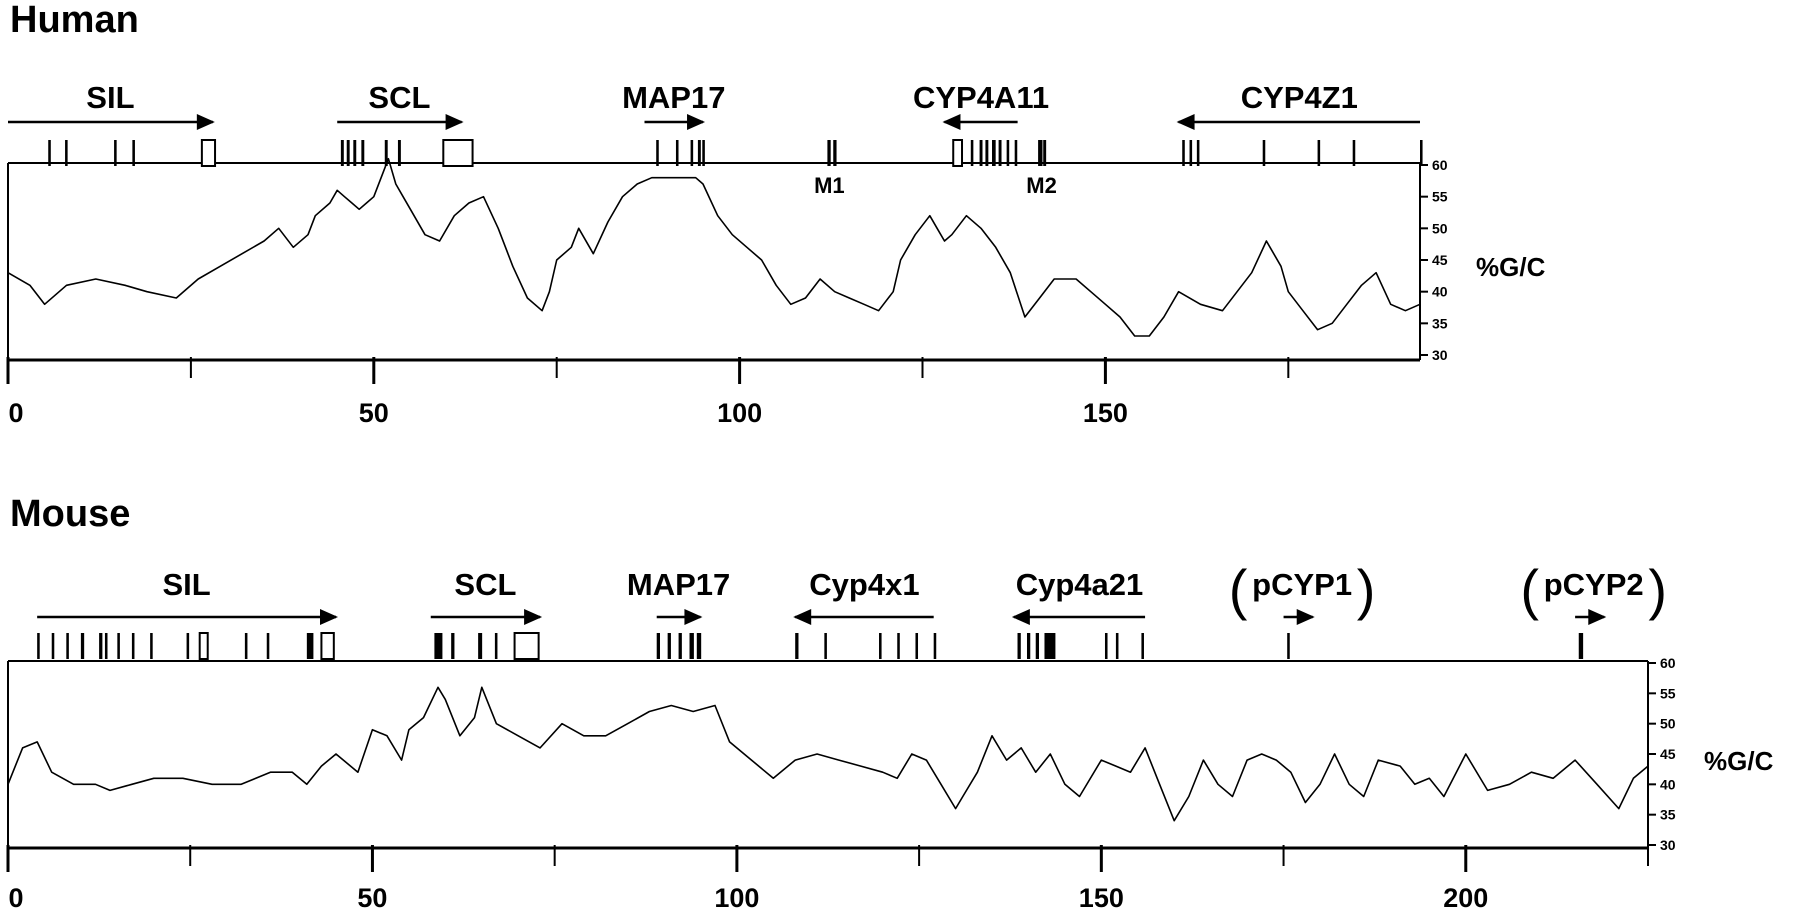 This screenshot has height=908, width=1800. Describe the element at coordinates (1299, 97) in the screenshot. I see `gene-label: CYP4Z1` at that location.